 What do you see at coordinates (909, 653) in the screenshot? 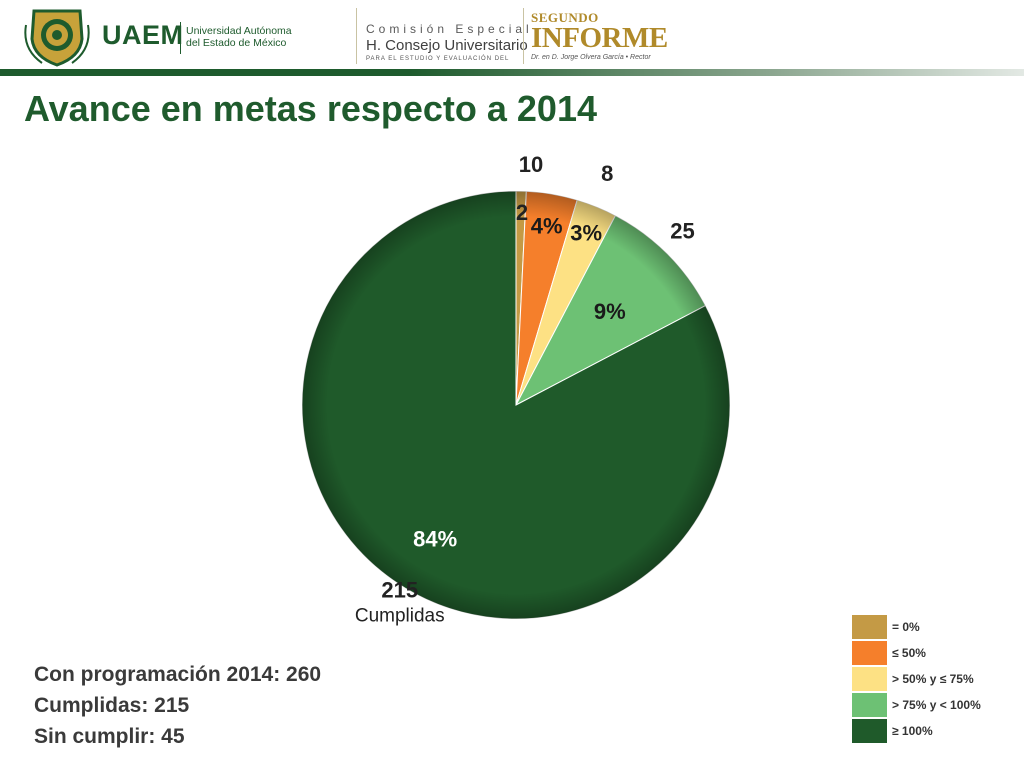
I see `legend-label: ≤ 50%` at bounding box center [909, 653].